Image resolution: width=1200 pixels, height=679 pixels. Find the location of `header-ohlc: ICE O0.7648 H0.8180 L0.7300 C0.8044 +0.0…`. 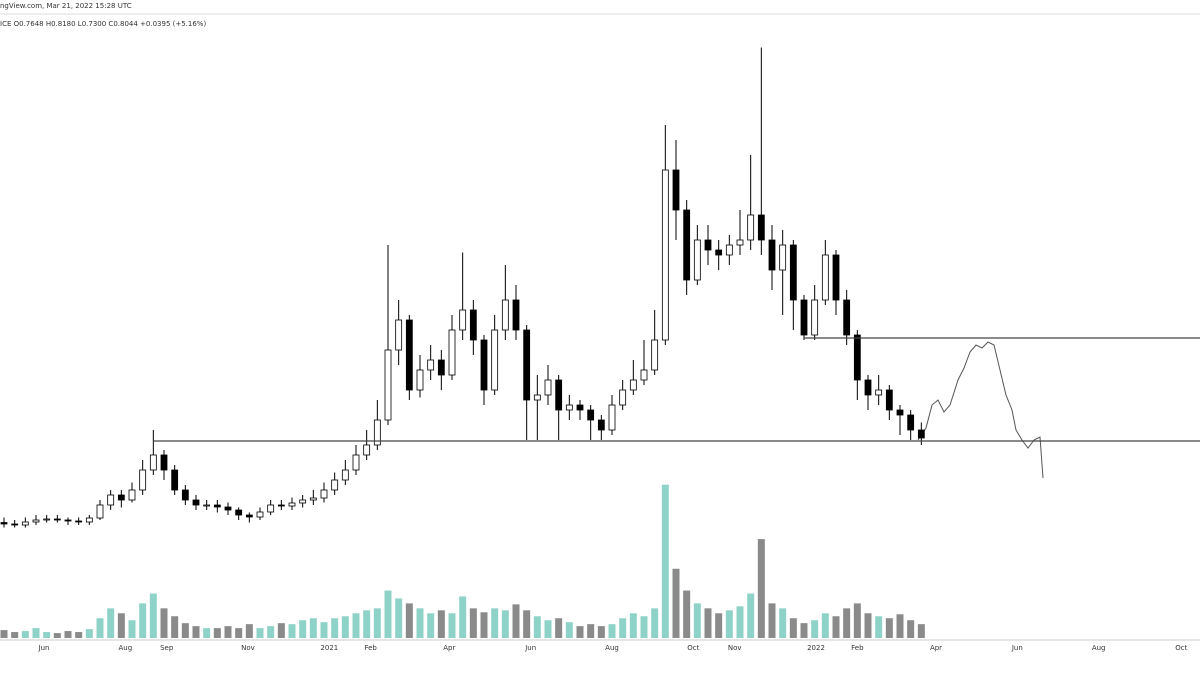

header-ohlc: ICE O0.7648 H0.8180 L0.7300 C0.8044 +0.0… is located at coordinates (103, 24).